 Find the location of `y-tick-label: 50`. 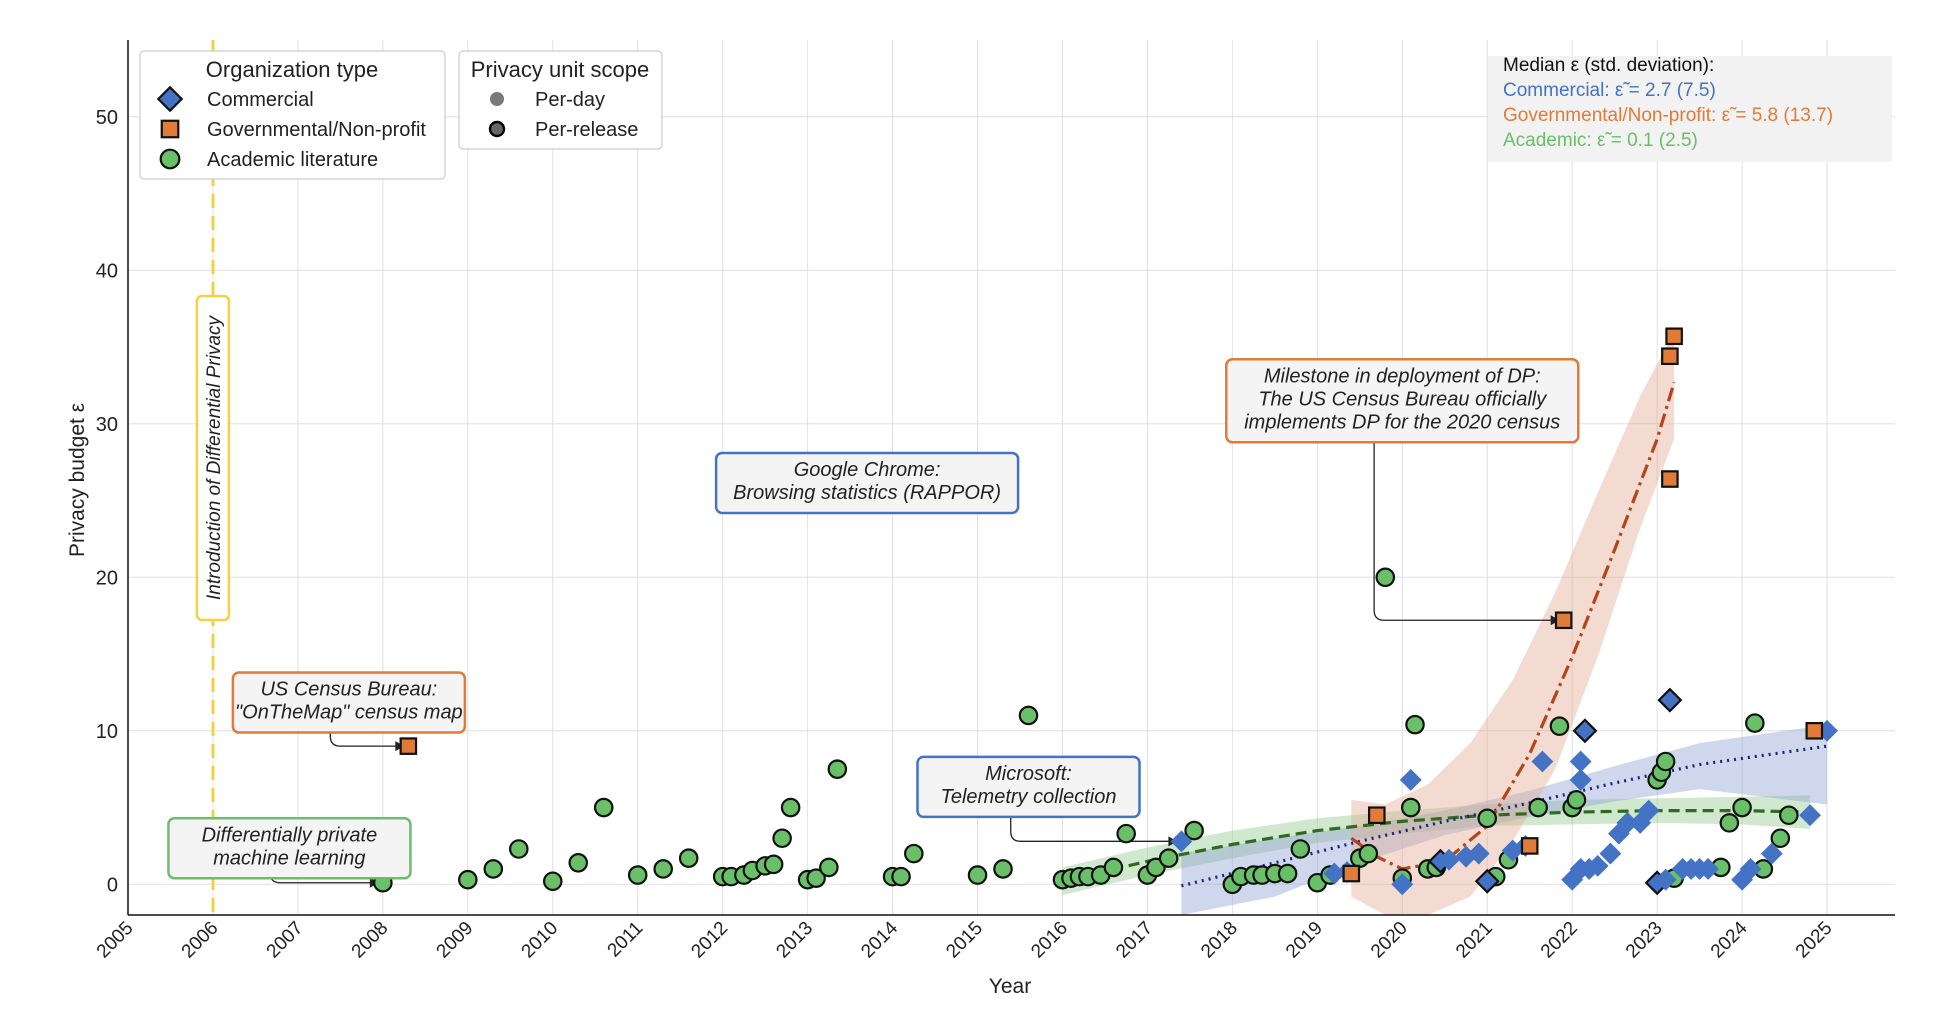

y-tick-label: 50 is located at coordinates (107, 118).